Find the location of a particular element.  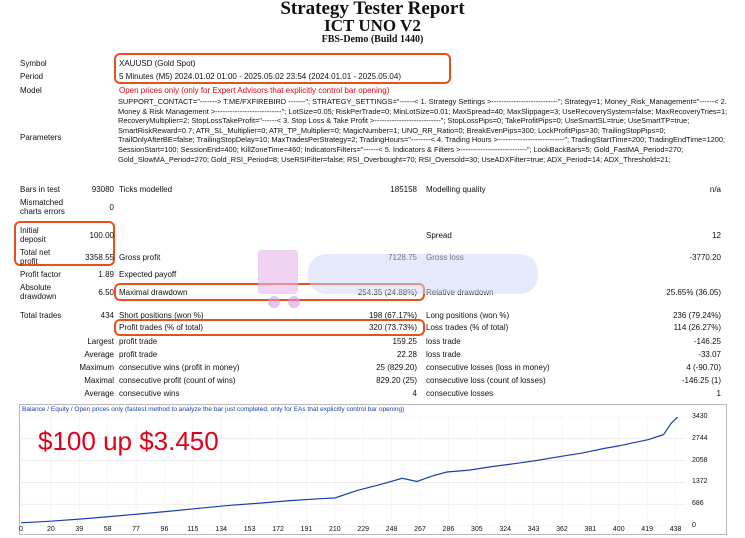

quality-value: n/a is located at coordinates (715, 189).